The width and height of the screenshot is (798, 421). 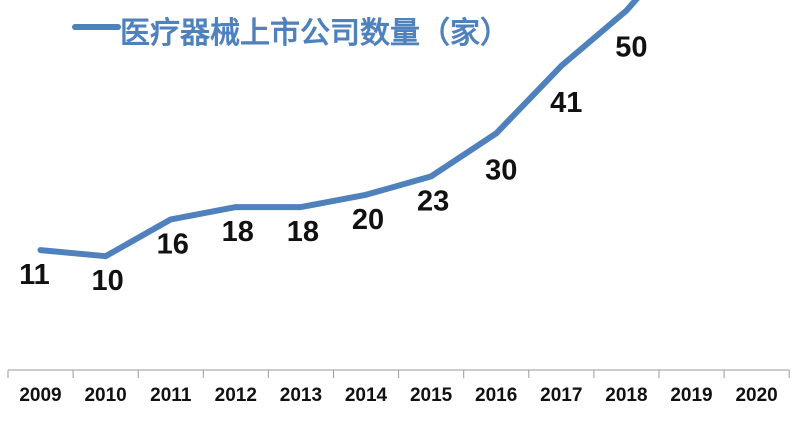 I want to click on data-label: 20, so click(x=368, y=220).